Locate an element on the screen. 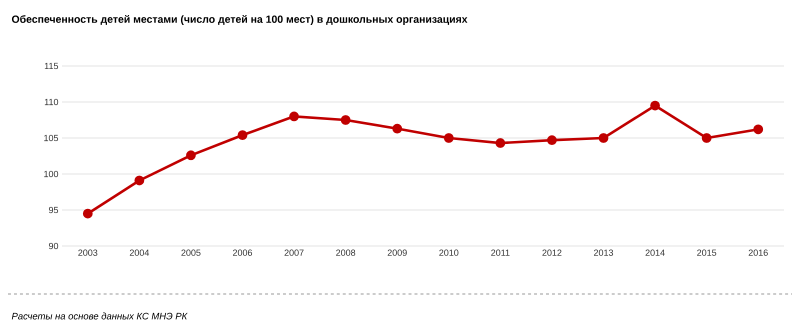 Image resolution: width=800 pixels, height=334 pixels. x-tick-label: 2013 is located at coordinates (604, 253).